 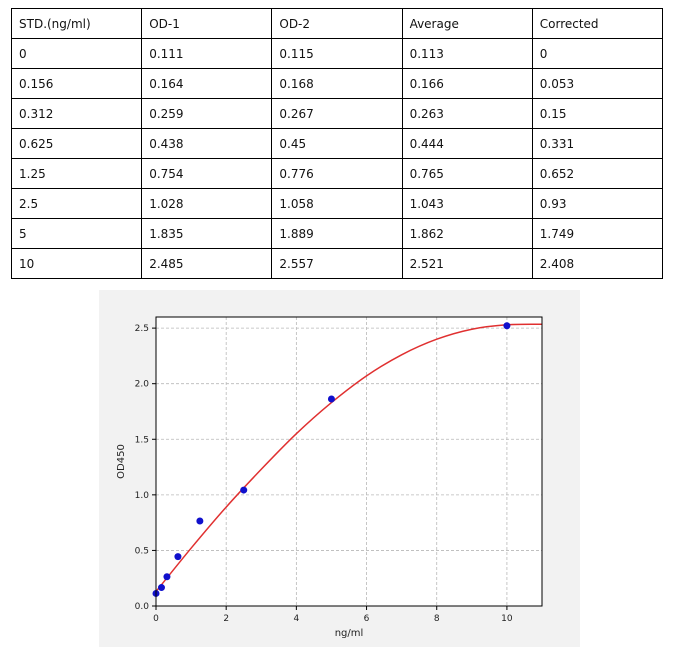 What do you see at coordinates (467, 53) in the screenshot?
I see `cell-average: 0.113` at bounding box center [467, 53].